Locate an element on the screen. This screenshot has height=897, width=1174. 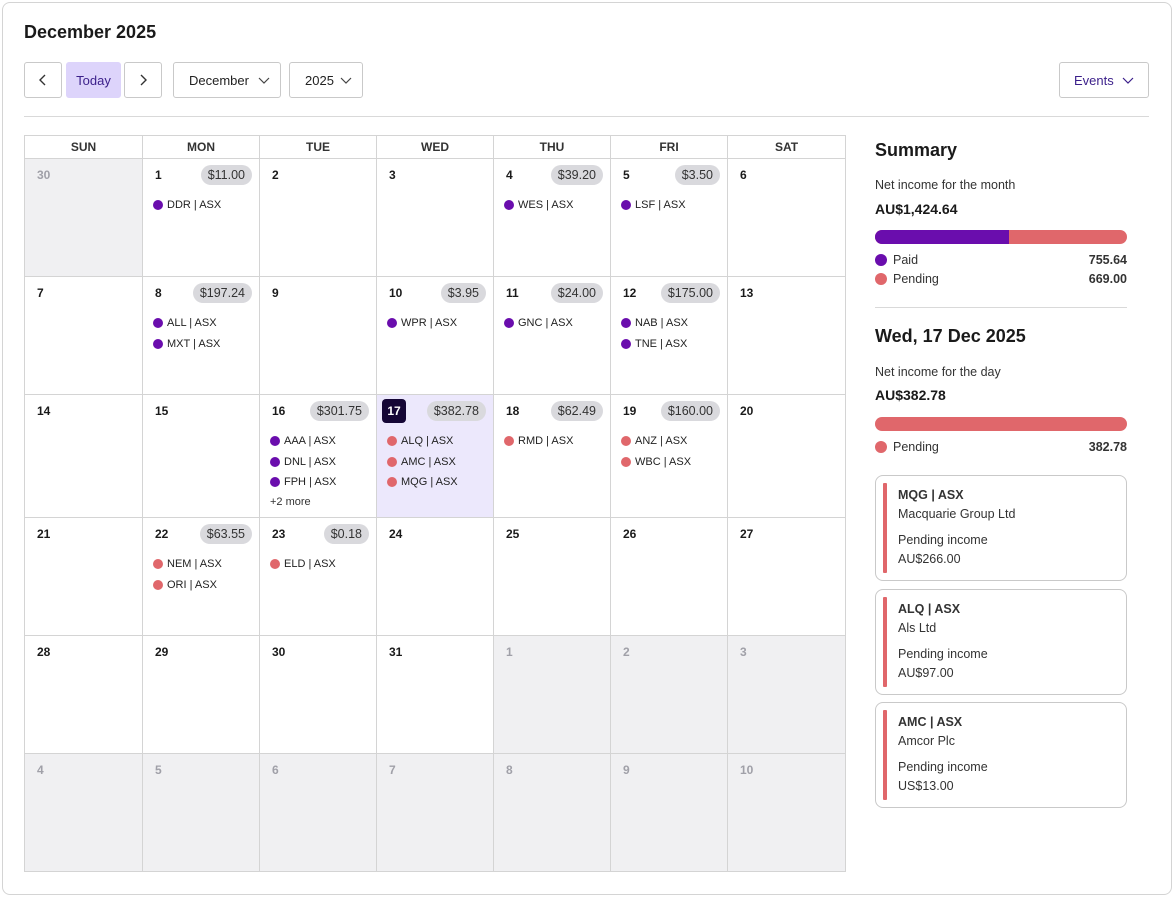
event-item: WPR | ASX is located at coordinates (422, 323).